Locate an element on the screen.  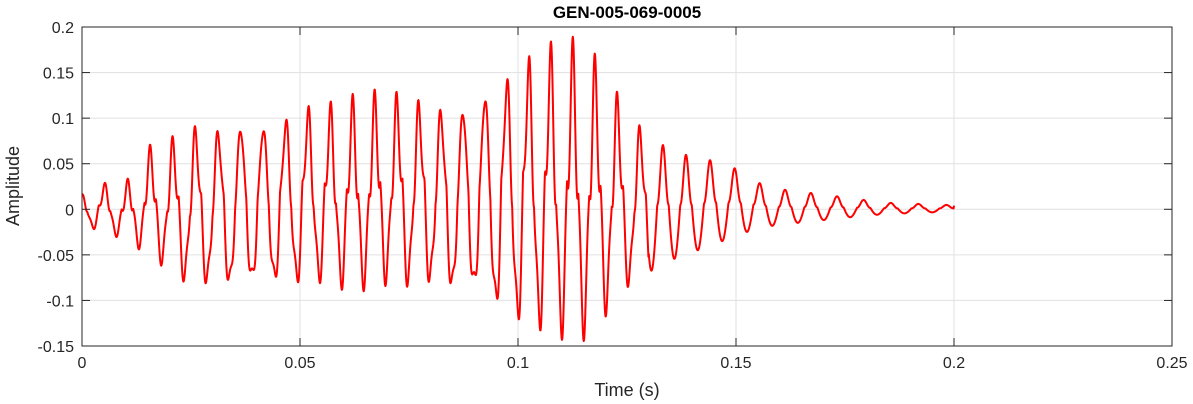
y-tick-label: 0.15 is located at coordinates (58, 74).